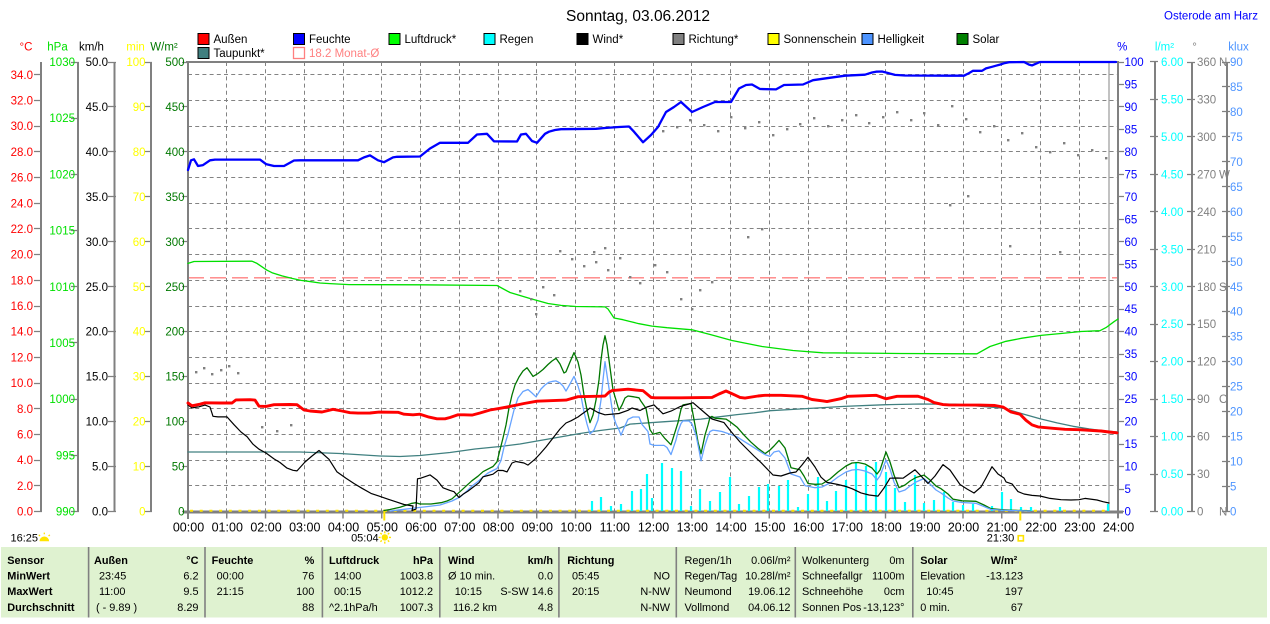  What do you see at coordinates (986, 40) in the screenshot?
I see `svg-text: Solar` at bounding box center [986, 40].